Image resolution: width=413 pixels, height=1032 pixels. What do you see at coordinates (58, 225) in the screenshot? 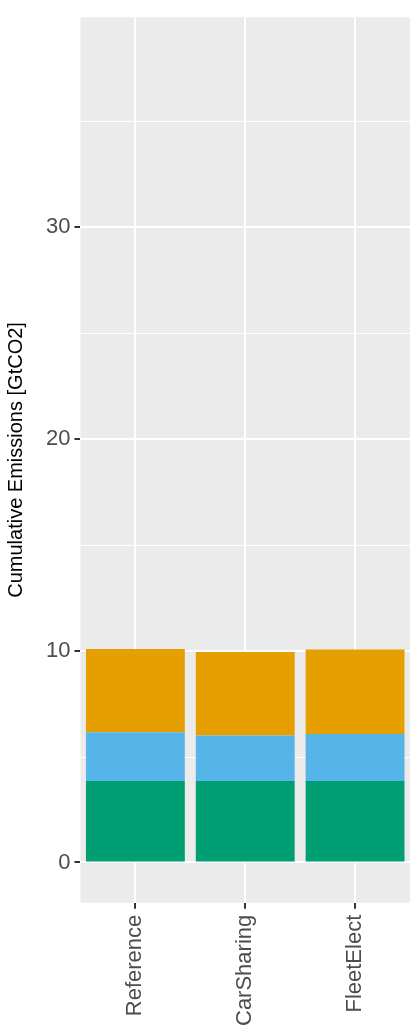
I see `y-tick-label: 30` at bounding box center [58, 225].